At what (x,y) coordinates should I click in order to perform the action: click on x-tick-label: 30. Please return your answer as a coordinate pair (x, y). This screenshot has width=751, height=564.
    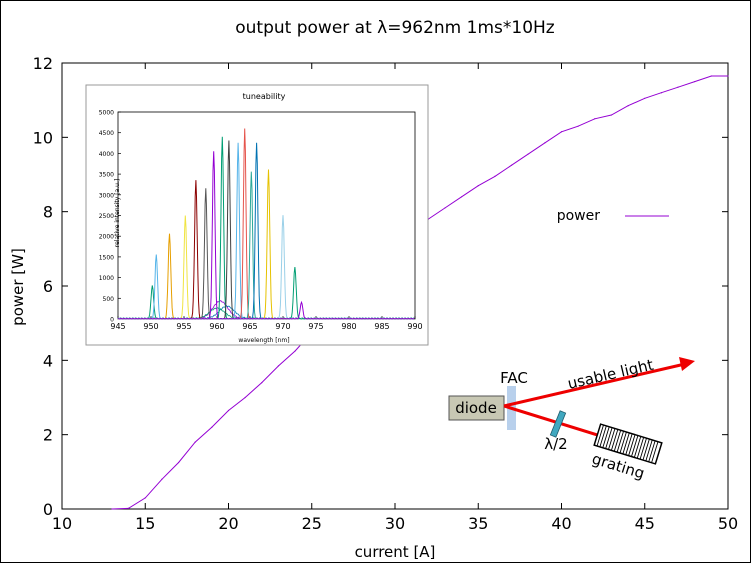
    Looking at the image, I should click on (395, 523).